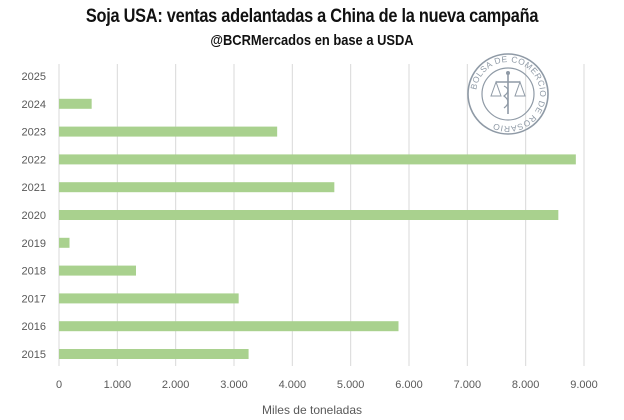  What do you see at coordinates (34, 105) in the screenshot?
I see `y-tick-label: 2024` at bounding box center [34, 105].